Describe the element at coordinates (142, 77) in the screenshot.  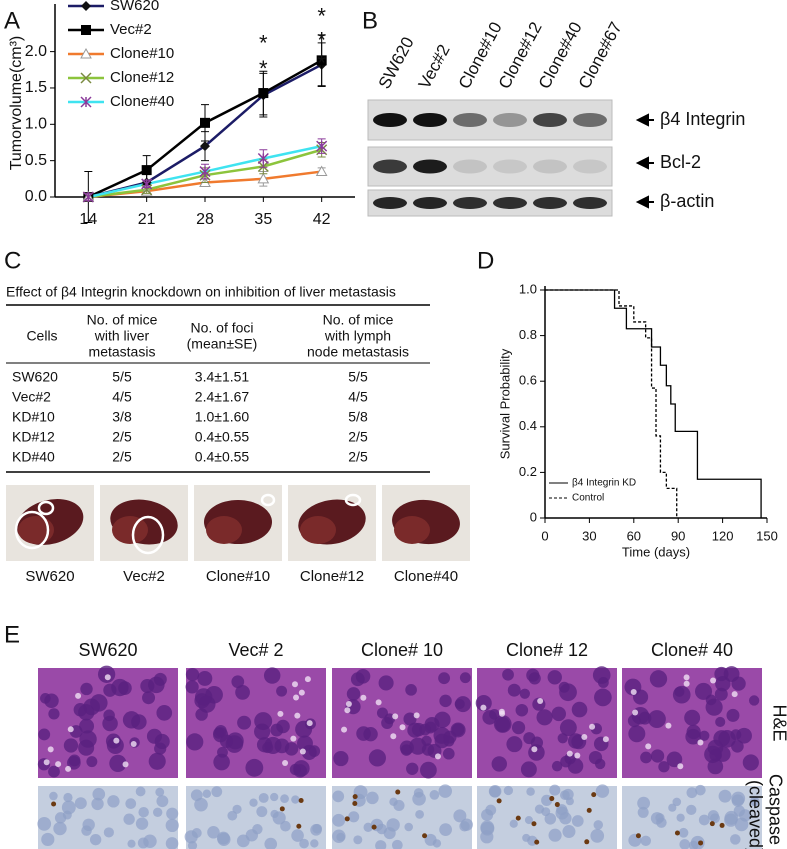
I see `legend-label: Clone#12` at that location.